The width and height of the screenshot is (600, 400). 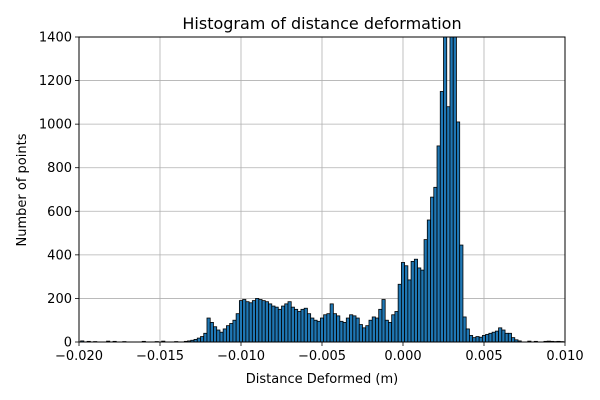 I want to click on x-tick-label: −0.010, so click(x=241, y=356).